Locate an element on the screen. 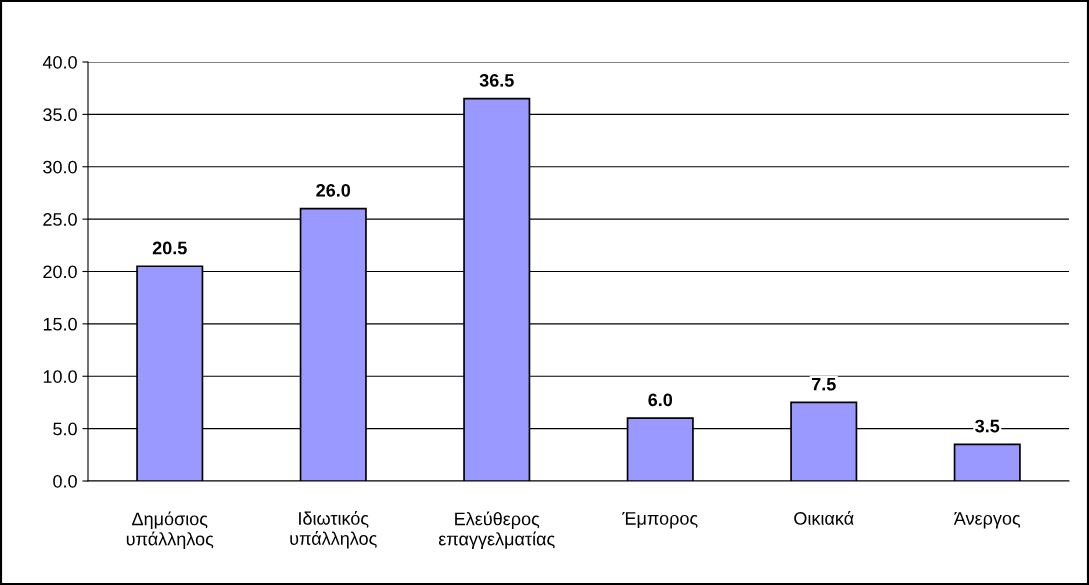 This screenshot has height=585, width=1089. y-tick-label: 35.0 is located at coordinates (60, 115).